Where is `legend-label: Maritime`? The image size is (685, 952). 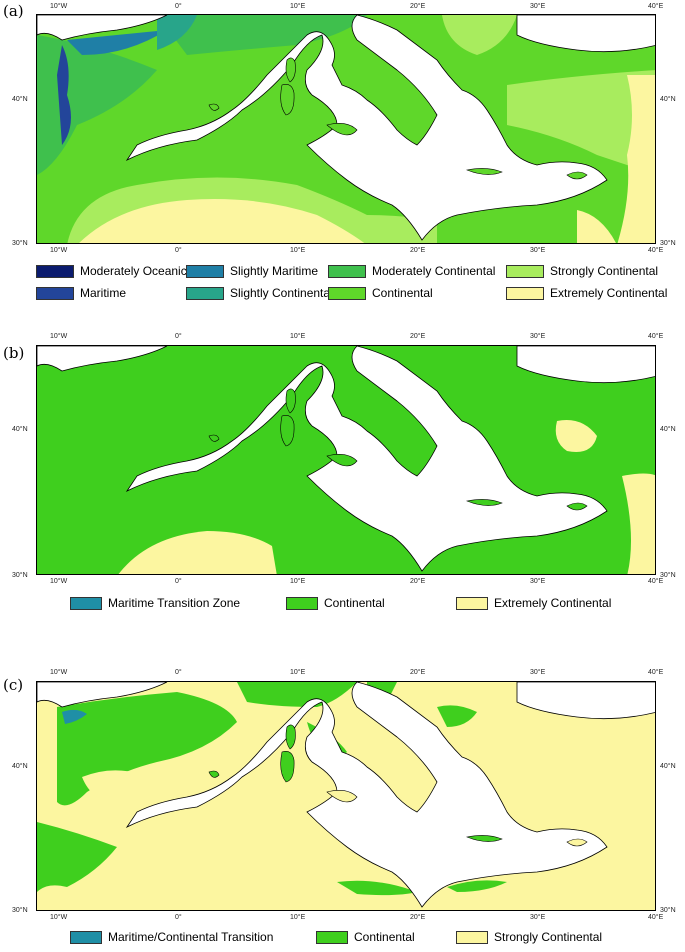
legend-label: Maritime is located at coordinates (103, 293).